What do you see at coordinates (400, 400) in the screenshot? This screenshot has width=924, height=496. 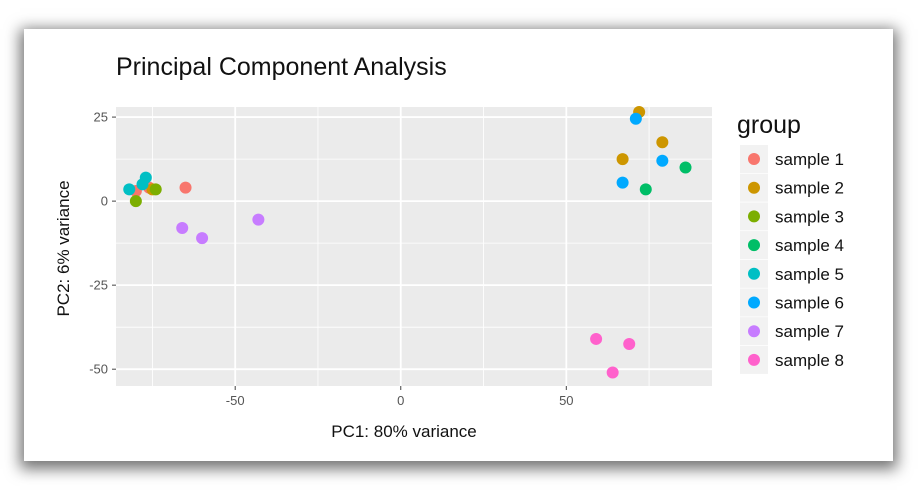 I see `x-tick-label: 0` at bounding box center [400, 400].